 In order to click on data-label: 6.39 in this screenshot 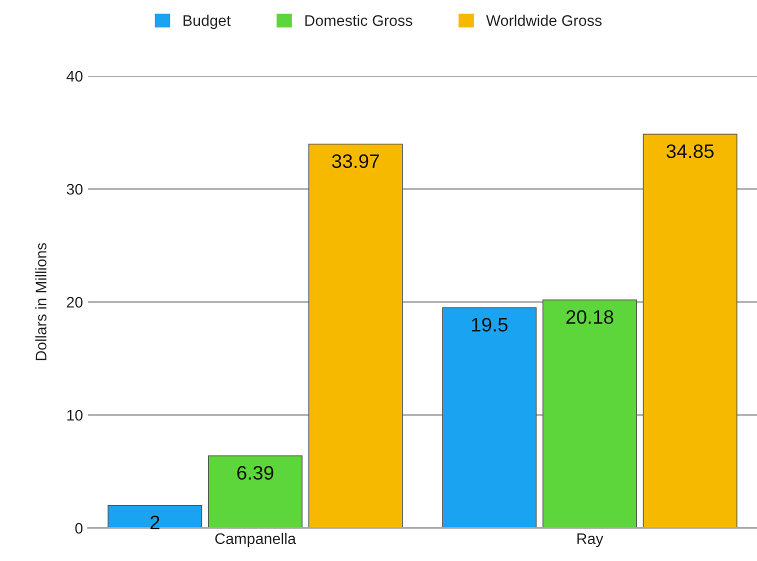, I will do `click(255, 473)`.